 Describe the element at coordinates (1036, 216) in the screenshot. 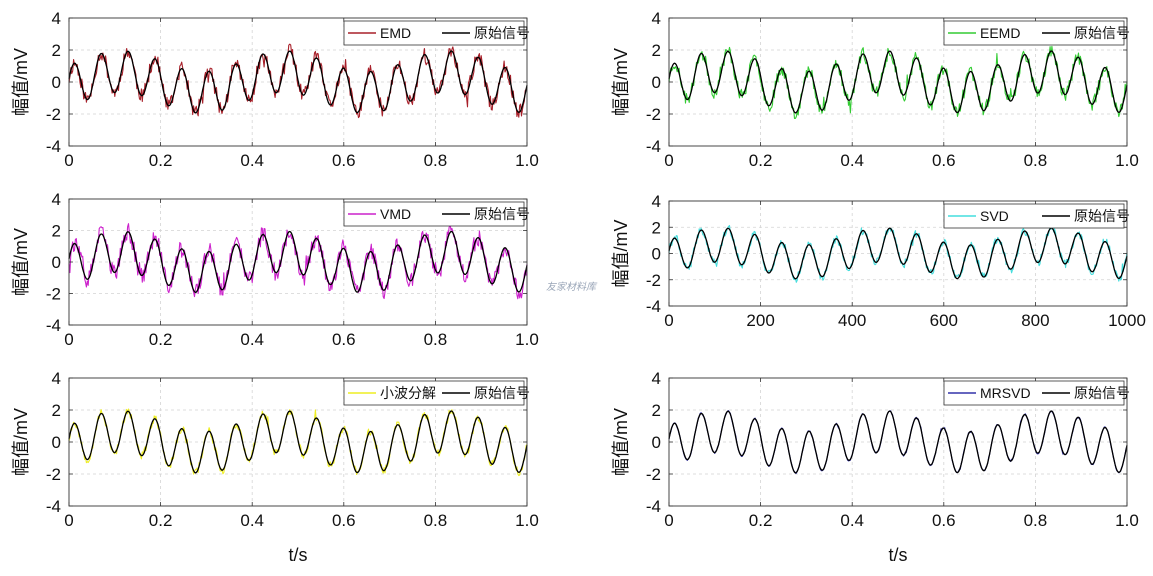

I see `legend: SVD 原始信号` at that location.